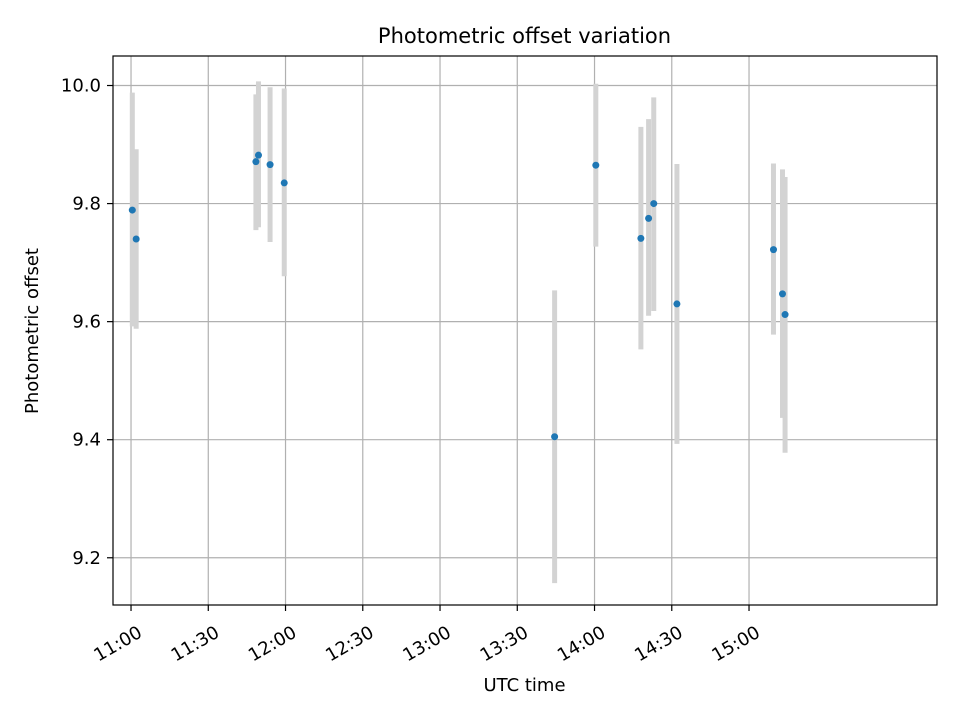 This screenshot has width=960, height=720. What do you see at coordinates (86, 558) in the screenshot?
I see `y-tick-label: 9.2` at bounding box center [86, 558].